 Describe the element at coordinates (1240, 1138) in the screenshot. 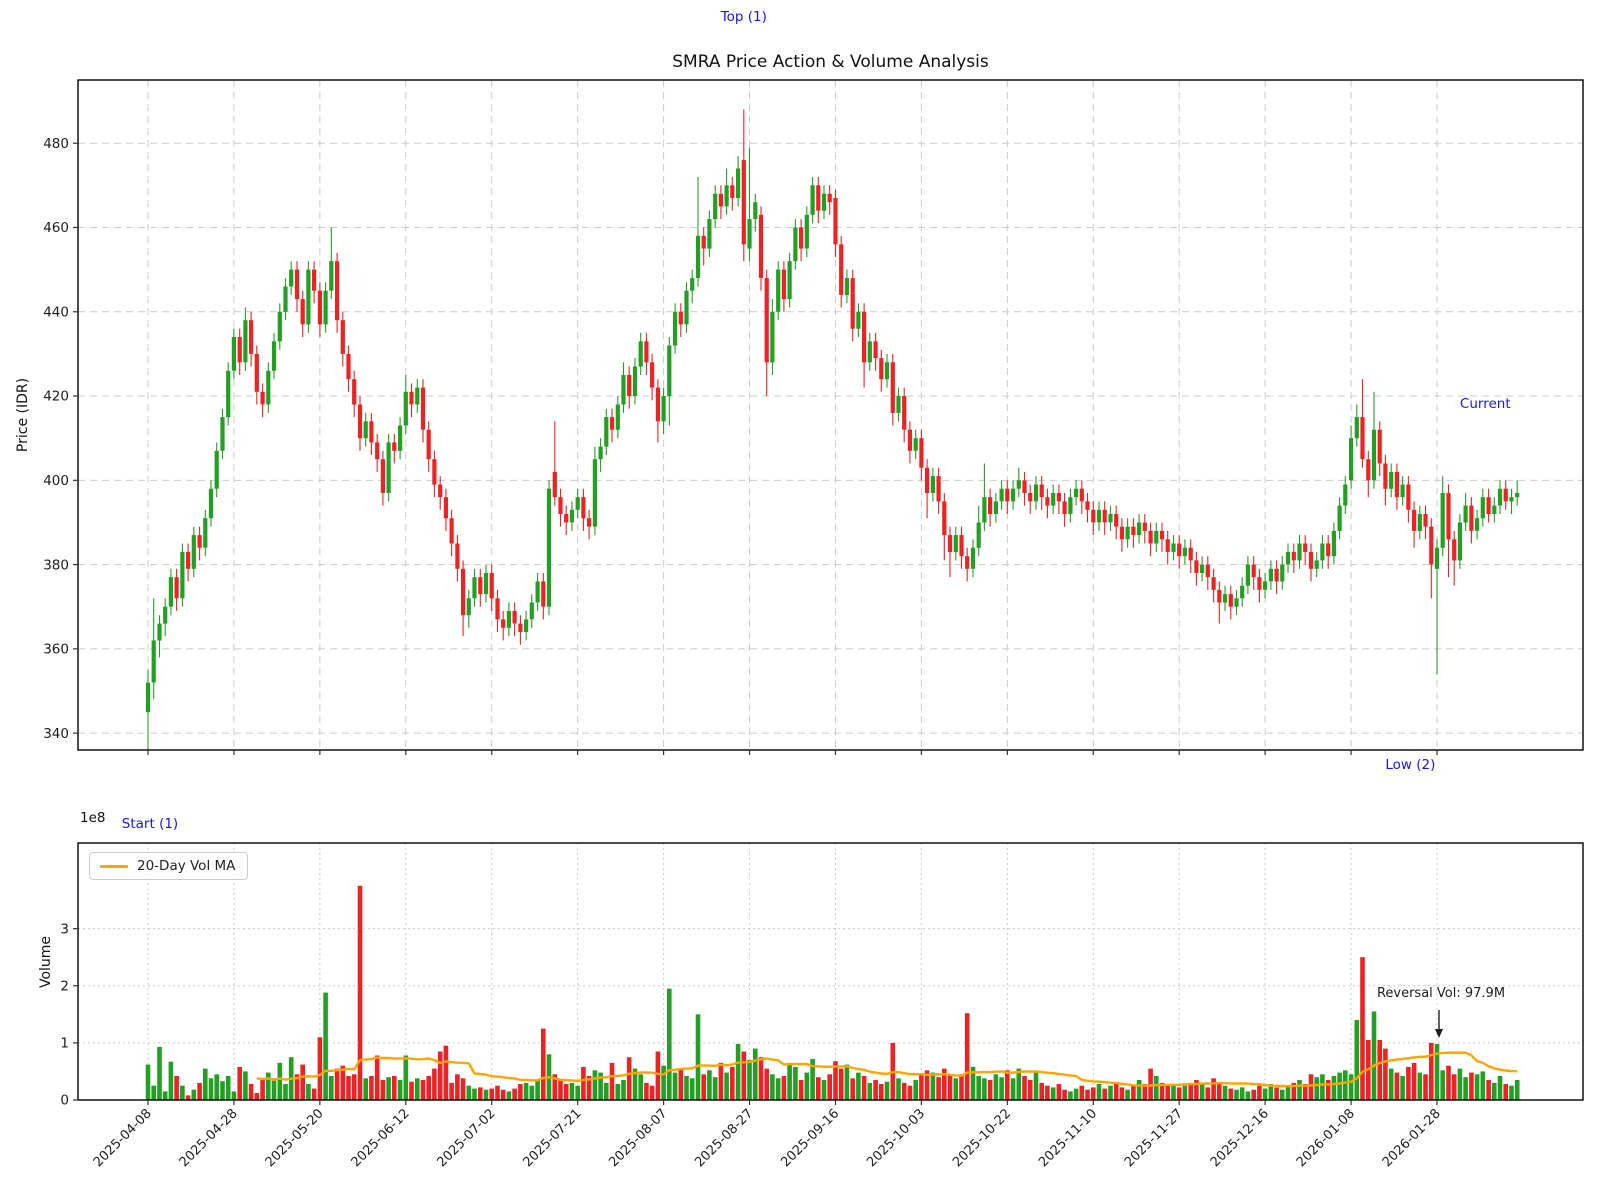

I see `x-tick-label: 2025-12-16` at that location.